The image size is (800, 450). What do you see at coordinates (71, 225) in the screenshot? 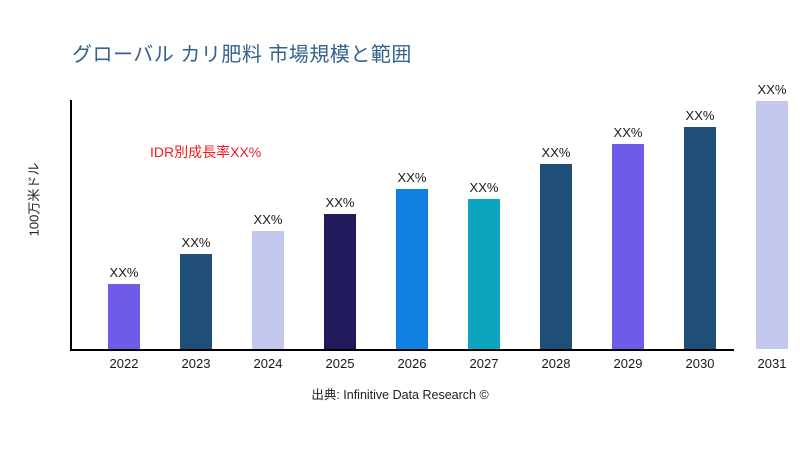
I see `y-axis-line` at bounding box center [71, 225].